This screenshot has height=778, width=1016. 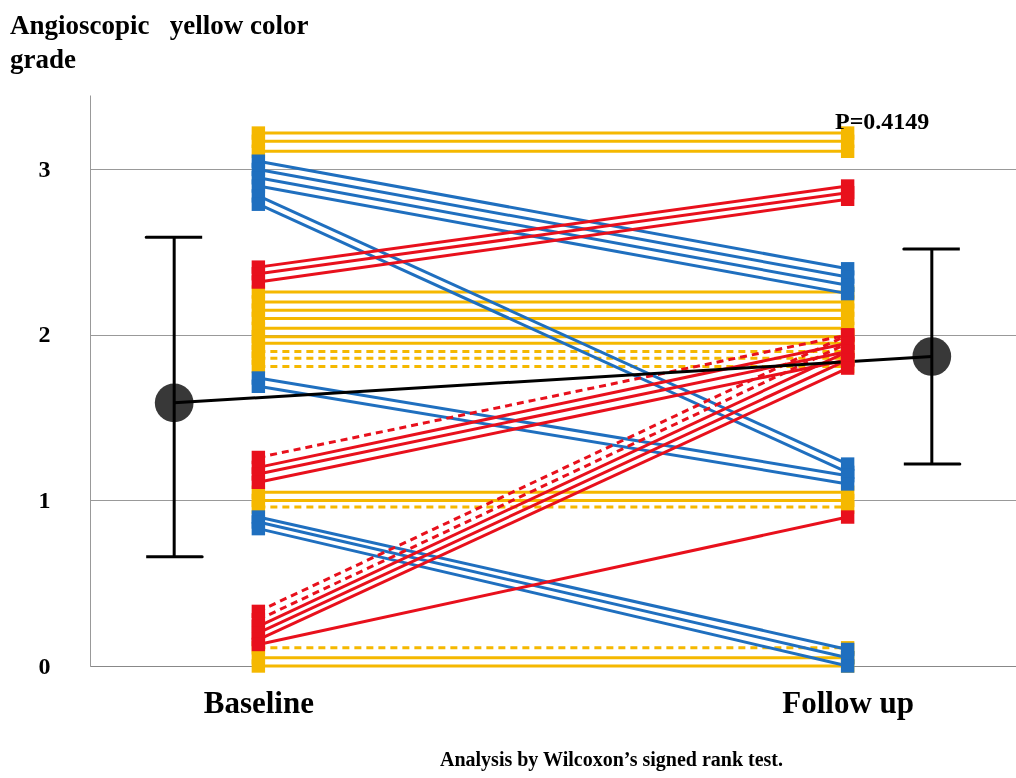 What do you see at coordinates (44, 665) in the screenshot?
I see `y-tick-label: 0` at bounding box center [44, 665].